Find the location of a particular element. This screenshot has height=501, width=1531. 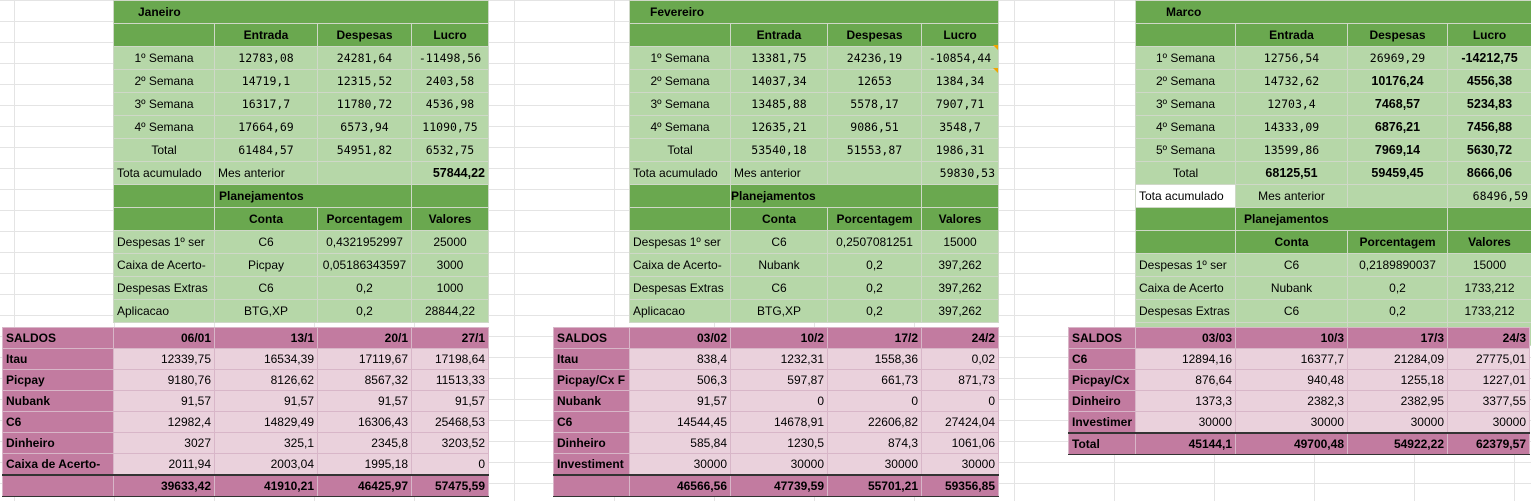

date-header: 17/2 is located at coordinates (874, 338).